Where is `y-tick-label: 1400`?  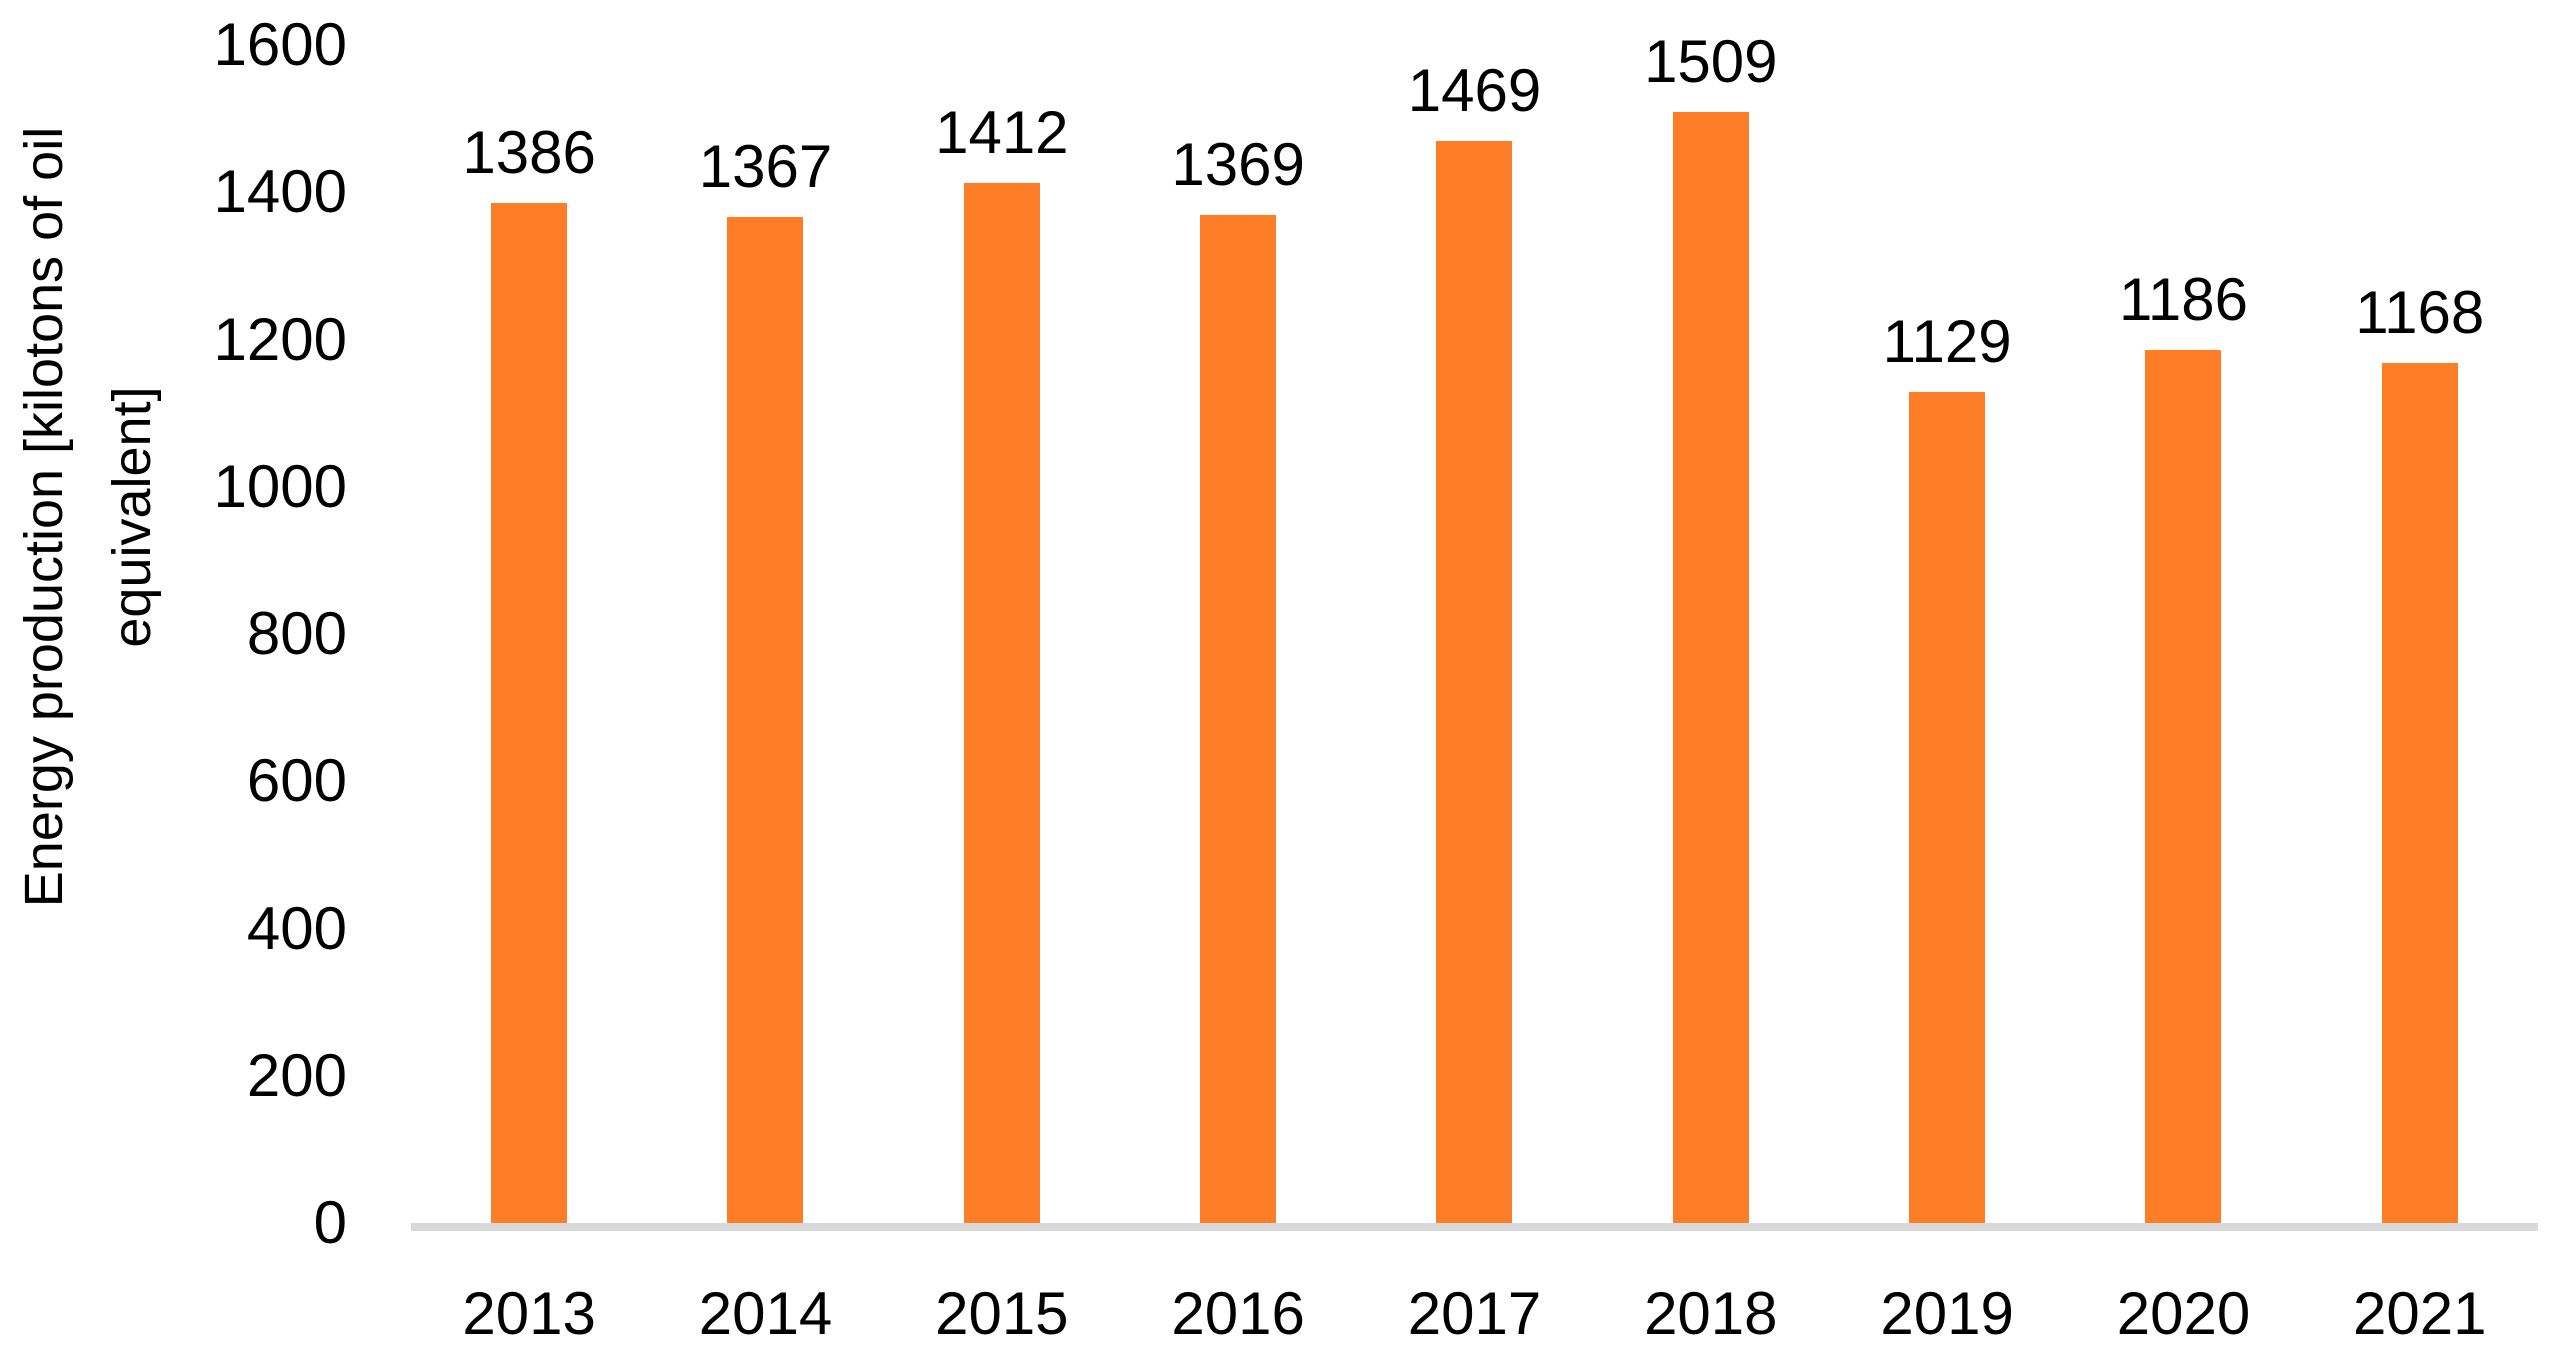
y-tick-label: 1400 is located at coordinates (280, 192).